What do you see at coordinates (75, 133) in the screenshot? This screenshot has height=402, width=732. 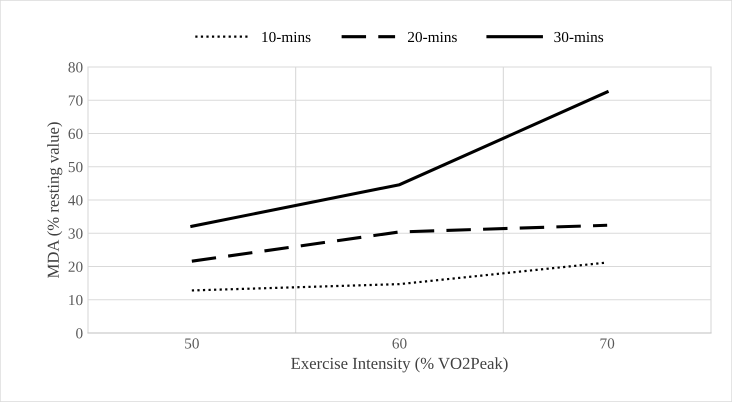 I see `y-tick-label: 60` at bounding box center [75, 133].